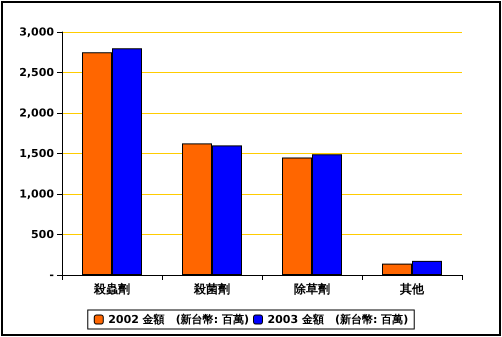 The image size is (502, 337). I want to click on y-tick-label: 3,000, so click(36, 32).